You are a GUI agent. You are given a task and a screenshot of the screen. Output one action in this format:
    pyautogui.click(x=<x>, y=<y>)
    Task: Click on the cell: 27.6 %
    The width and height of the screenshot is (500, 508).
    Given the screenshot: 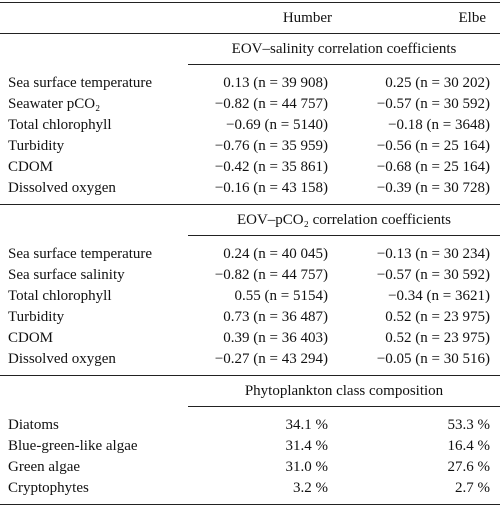 What is the action you would take?
    pyautogui.click(x=469, y=467)
    